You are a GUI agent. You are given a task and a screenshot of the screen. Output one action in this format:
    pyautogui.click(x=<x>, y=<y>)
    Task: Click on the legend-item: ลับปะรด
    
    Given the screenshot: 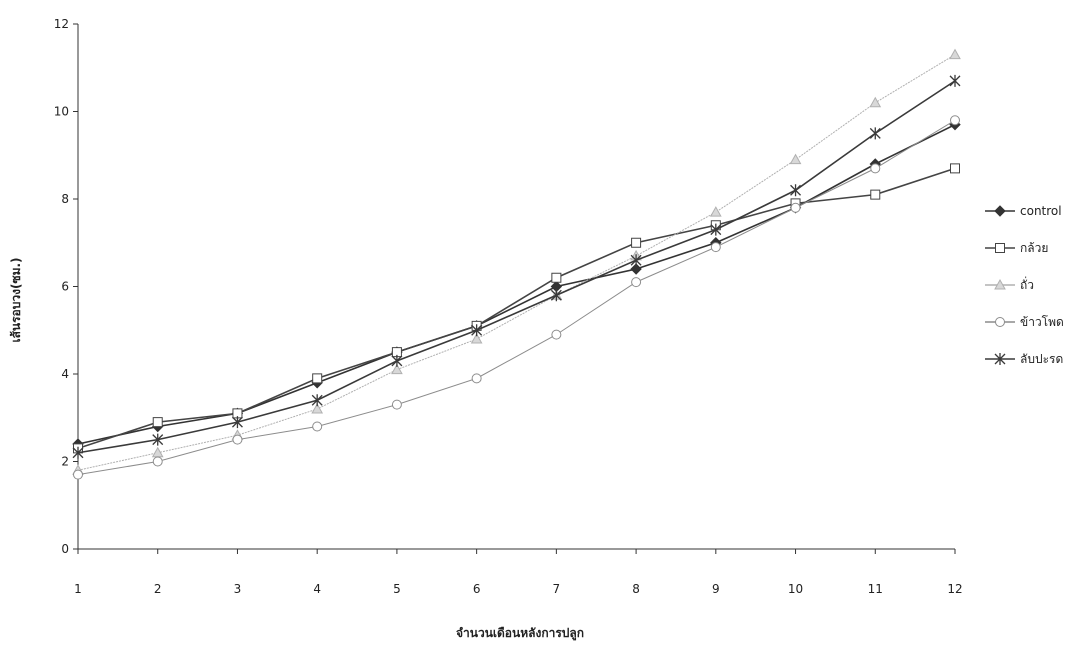 What is the action you would take?
    pyautogui.click(x=1024, y=359)
    